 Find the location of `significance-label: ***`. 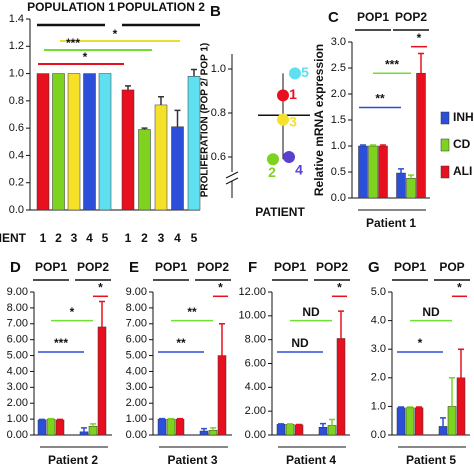

significance-label: *** is located at coordinates (61, 343).